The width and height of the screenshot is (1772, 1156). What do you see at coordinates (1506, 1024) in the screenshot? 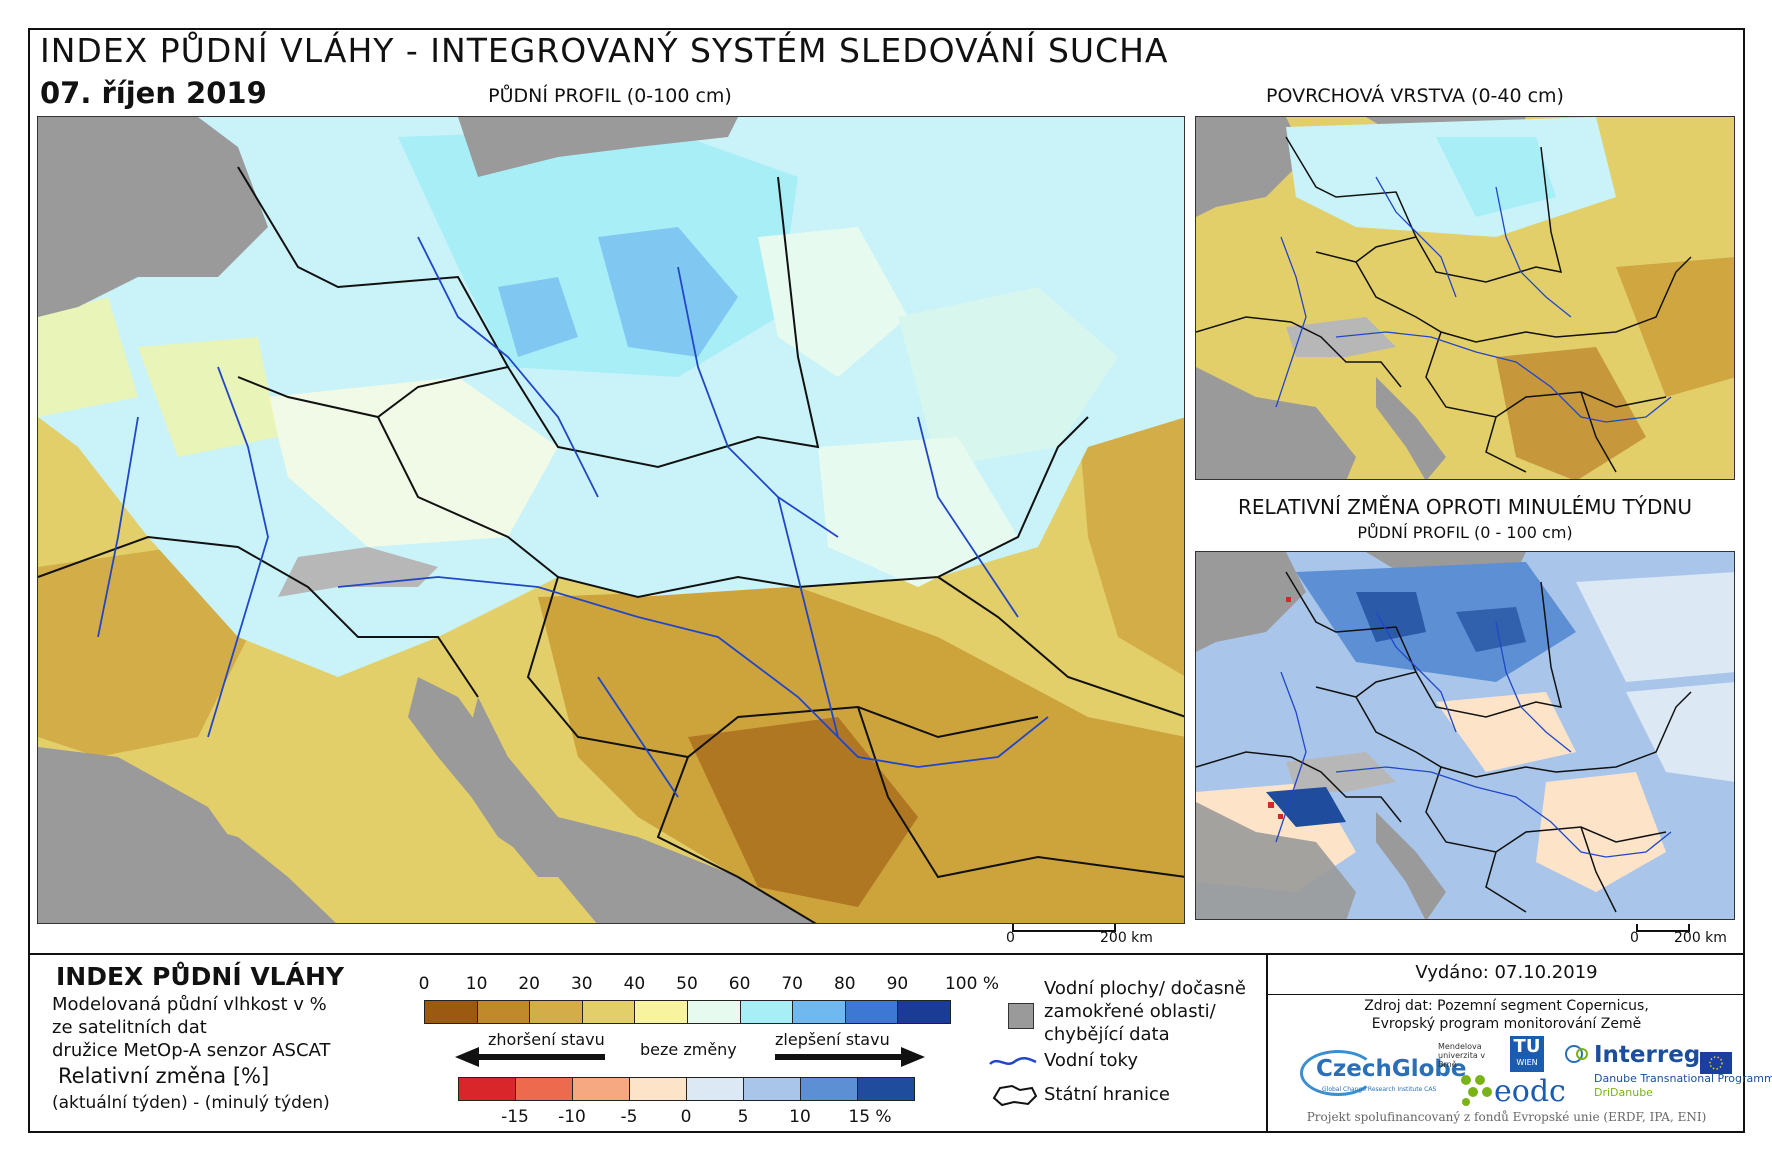
I see `source-line-2: Evropský program monitorování Země` at bounding box center [1506, 1024].